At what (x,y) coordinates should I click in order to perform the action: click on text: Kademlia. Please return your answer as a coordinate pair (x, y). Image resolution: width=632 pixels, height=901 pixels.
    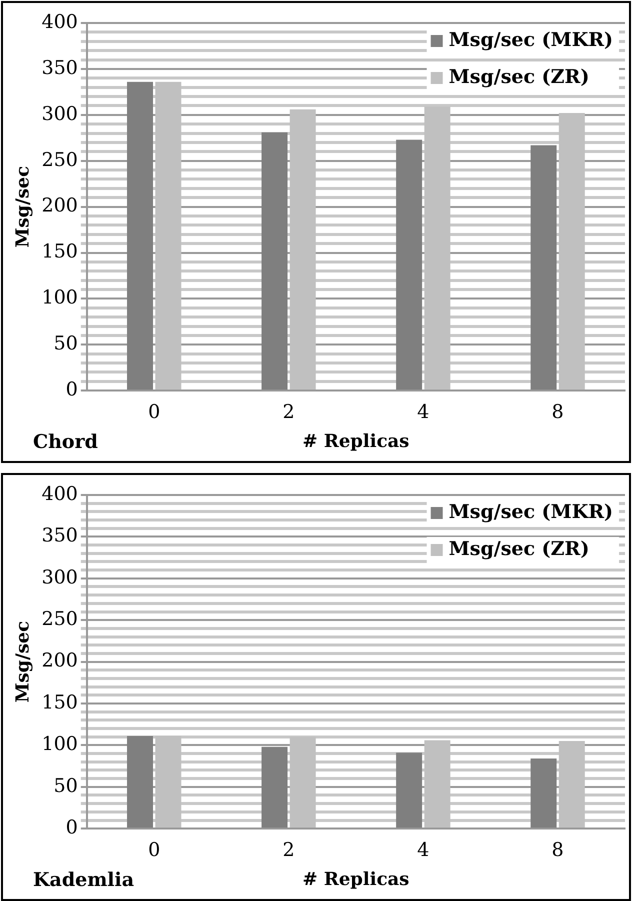
    Looking at the image, I should click on (83, 879).